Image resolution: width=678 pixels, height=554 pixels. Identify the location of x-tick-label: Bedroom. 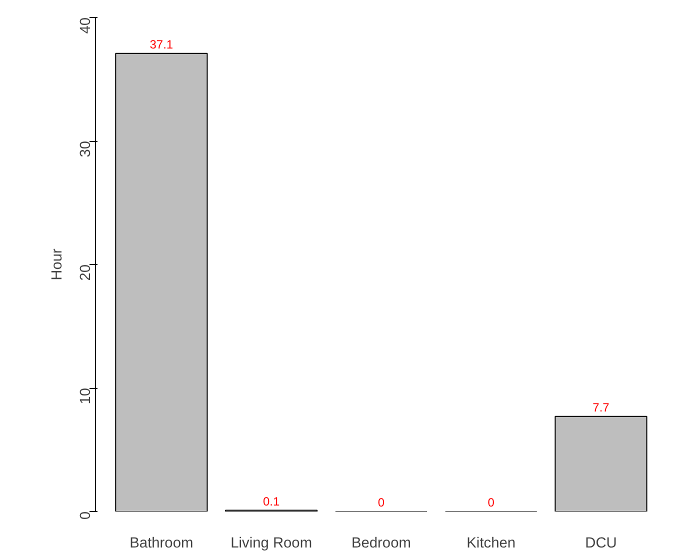
(381, 544).